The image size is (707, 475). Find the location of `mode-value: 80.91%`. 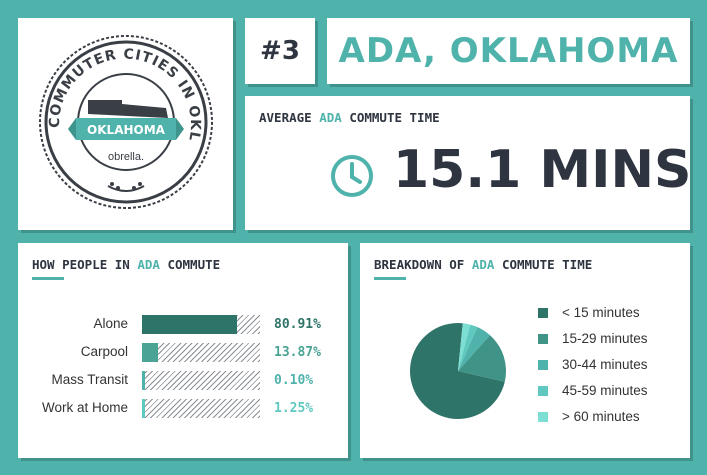

mode-value: 80.91% is located at coordinates (297, 324).